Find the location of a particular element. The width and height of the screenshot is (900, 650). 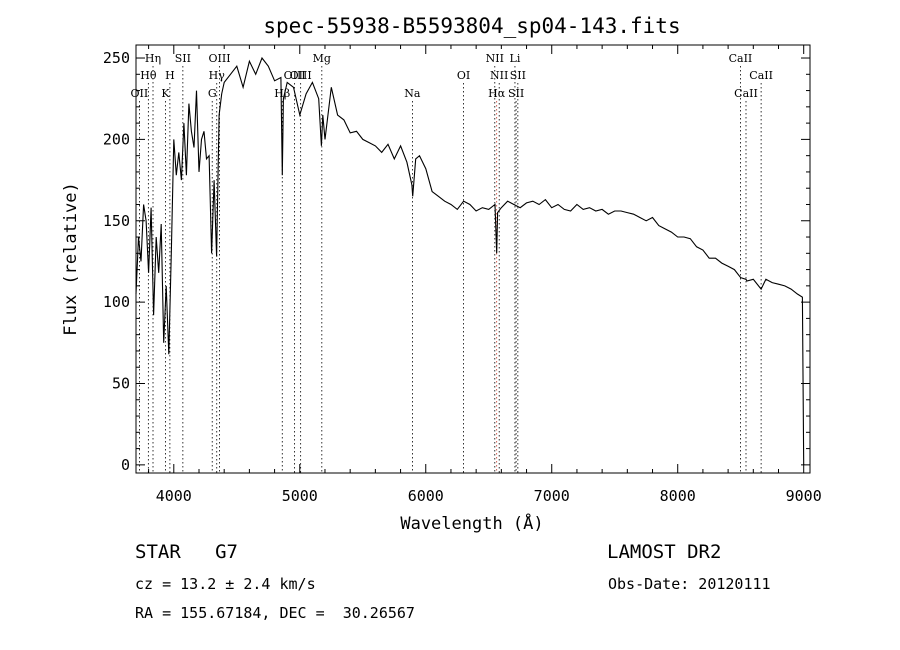

spectral-line-label: Hα is located at coordinates (497, 93).